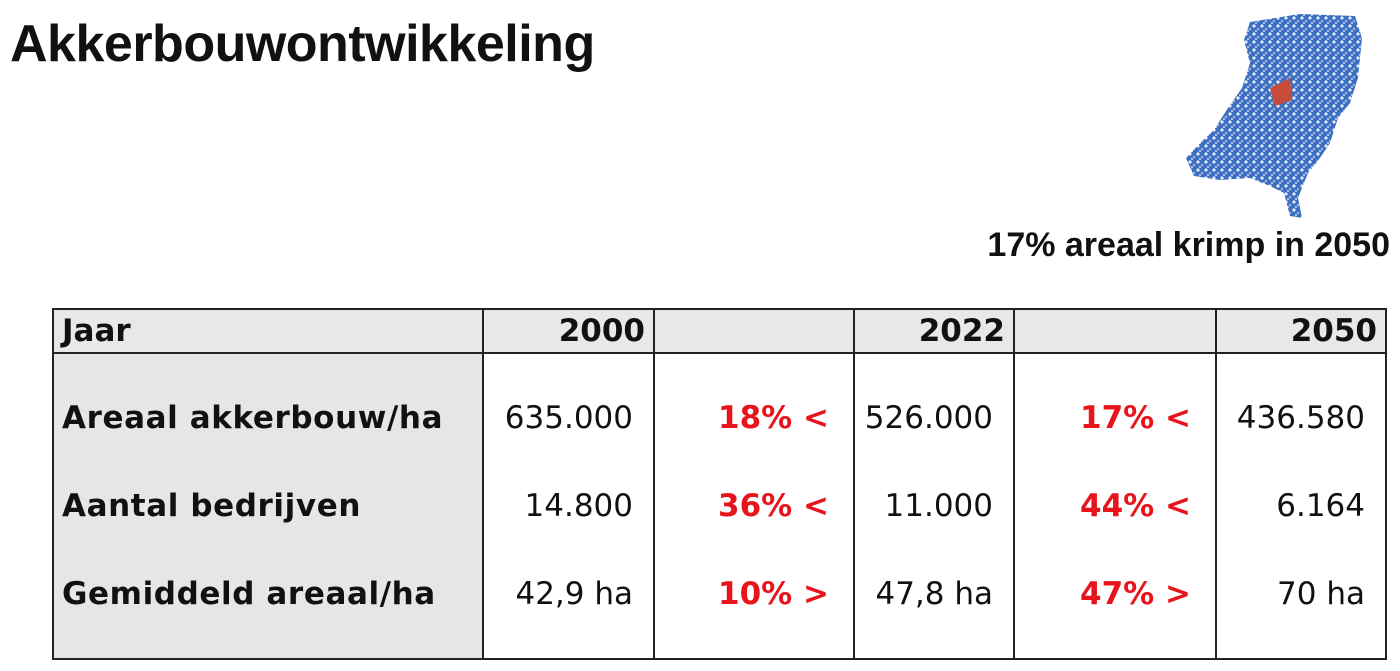 This screenshot has width=1400, height=671. I want to click on change-cell: 44% <, so click(1115, 506).